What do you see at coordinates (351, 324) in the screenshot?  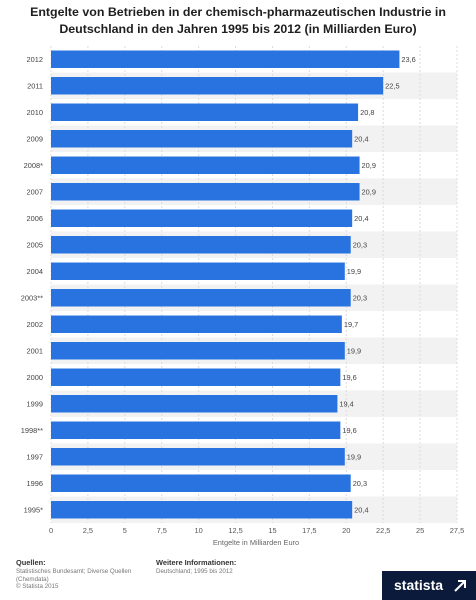 I see `value-label: 19,7` at bounding box center [351, 324].